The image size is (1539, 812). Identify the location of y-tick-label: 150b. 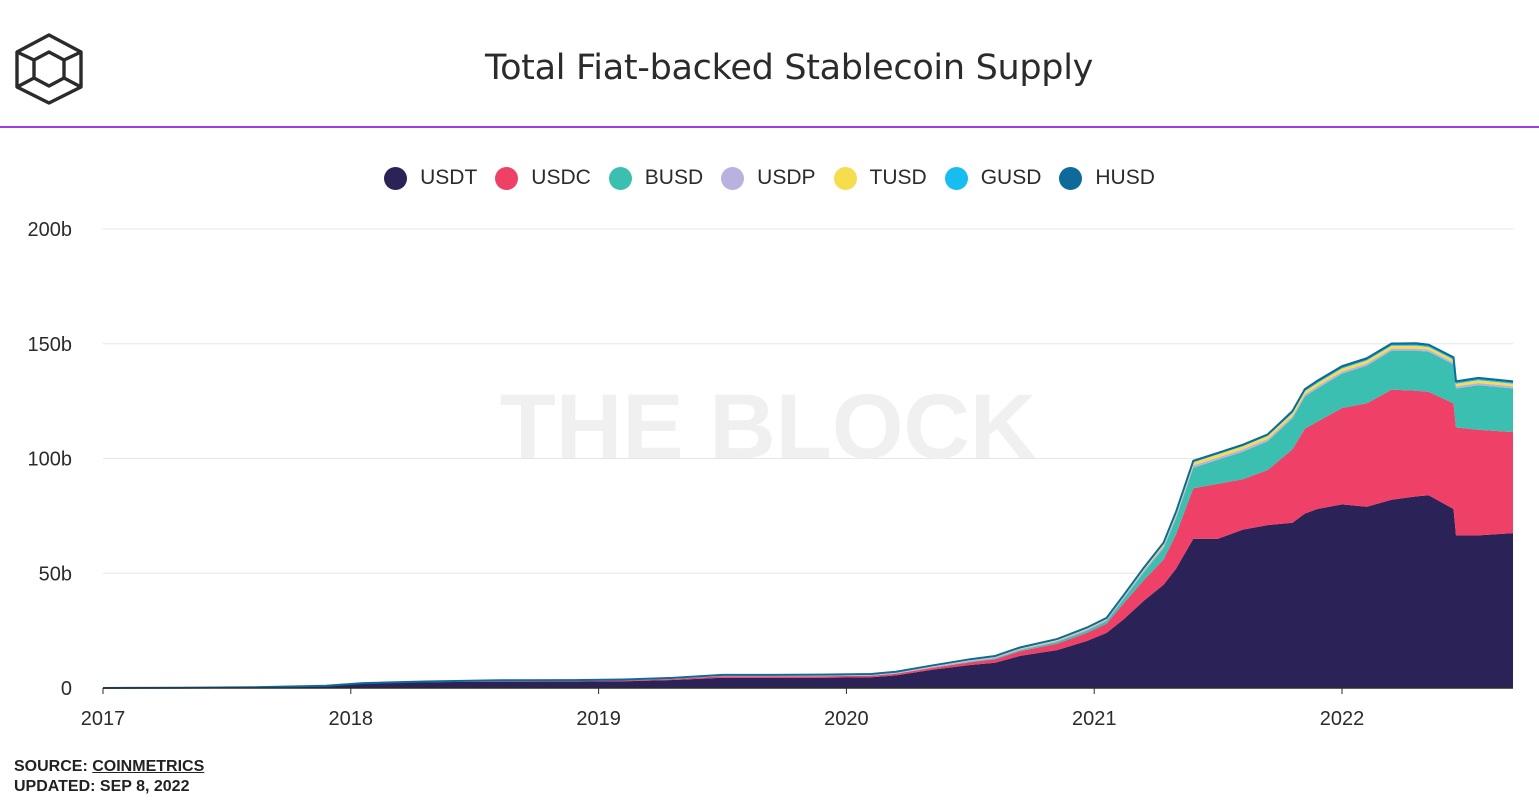
(50, 345).